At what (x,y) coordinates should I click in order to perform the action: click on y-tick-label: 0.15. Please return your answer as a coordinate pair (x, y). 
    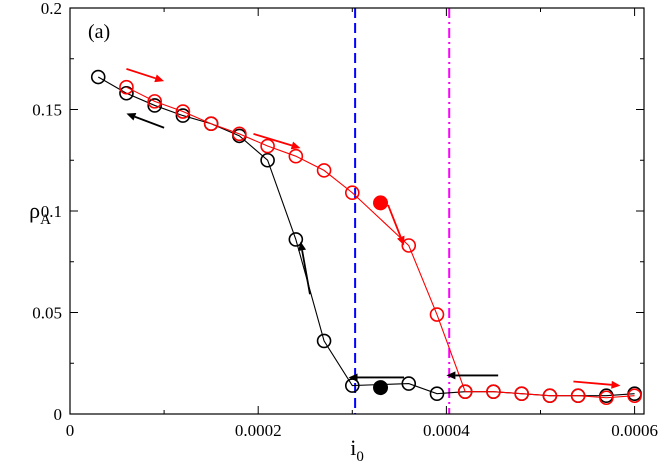
    Looking at the image, I should click on (47, 110).